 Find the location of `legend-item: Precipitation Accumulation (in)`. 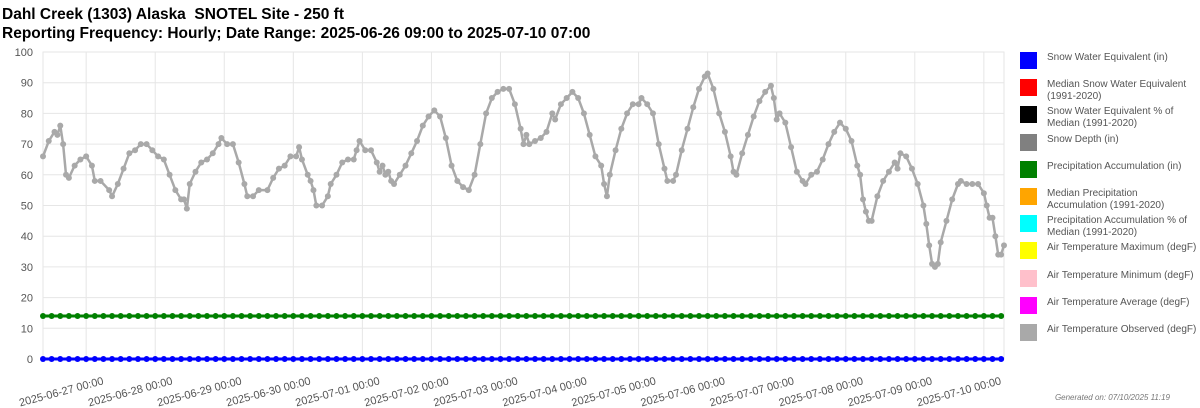

legend-item: Precipitation Accumulation (in) is located at coordinates (1109, 172).